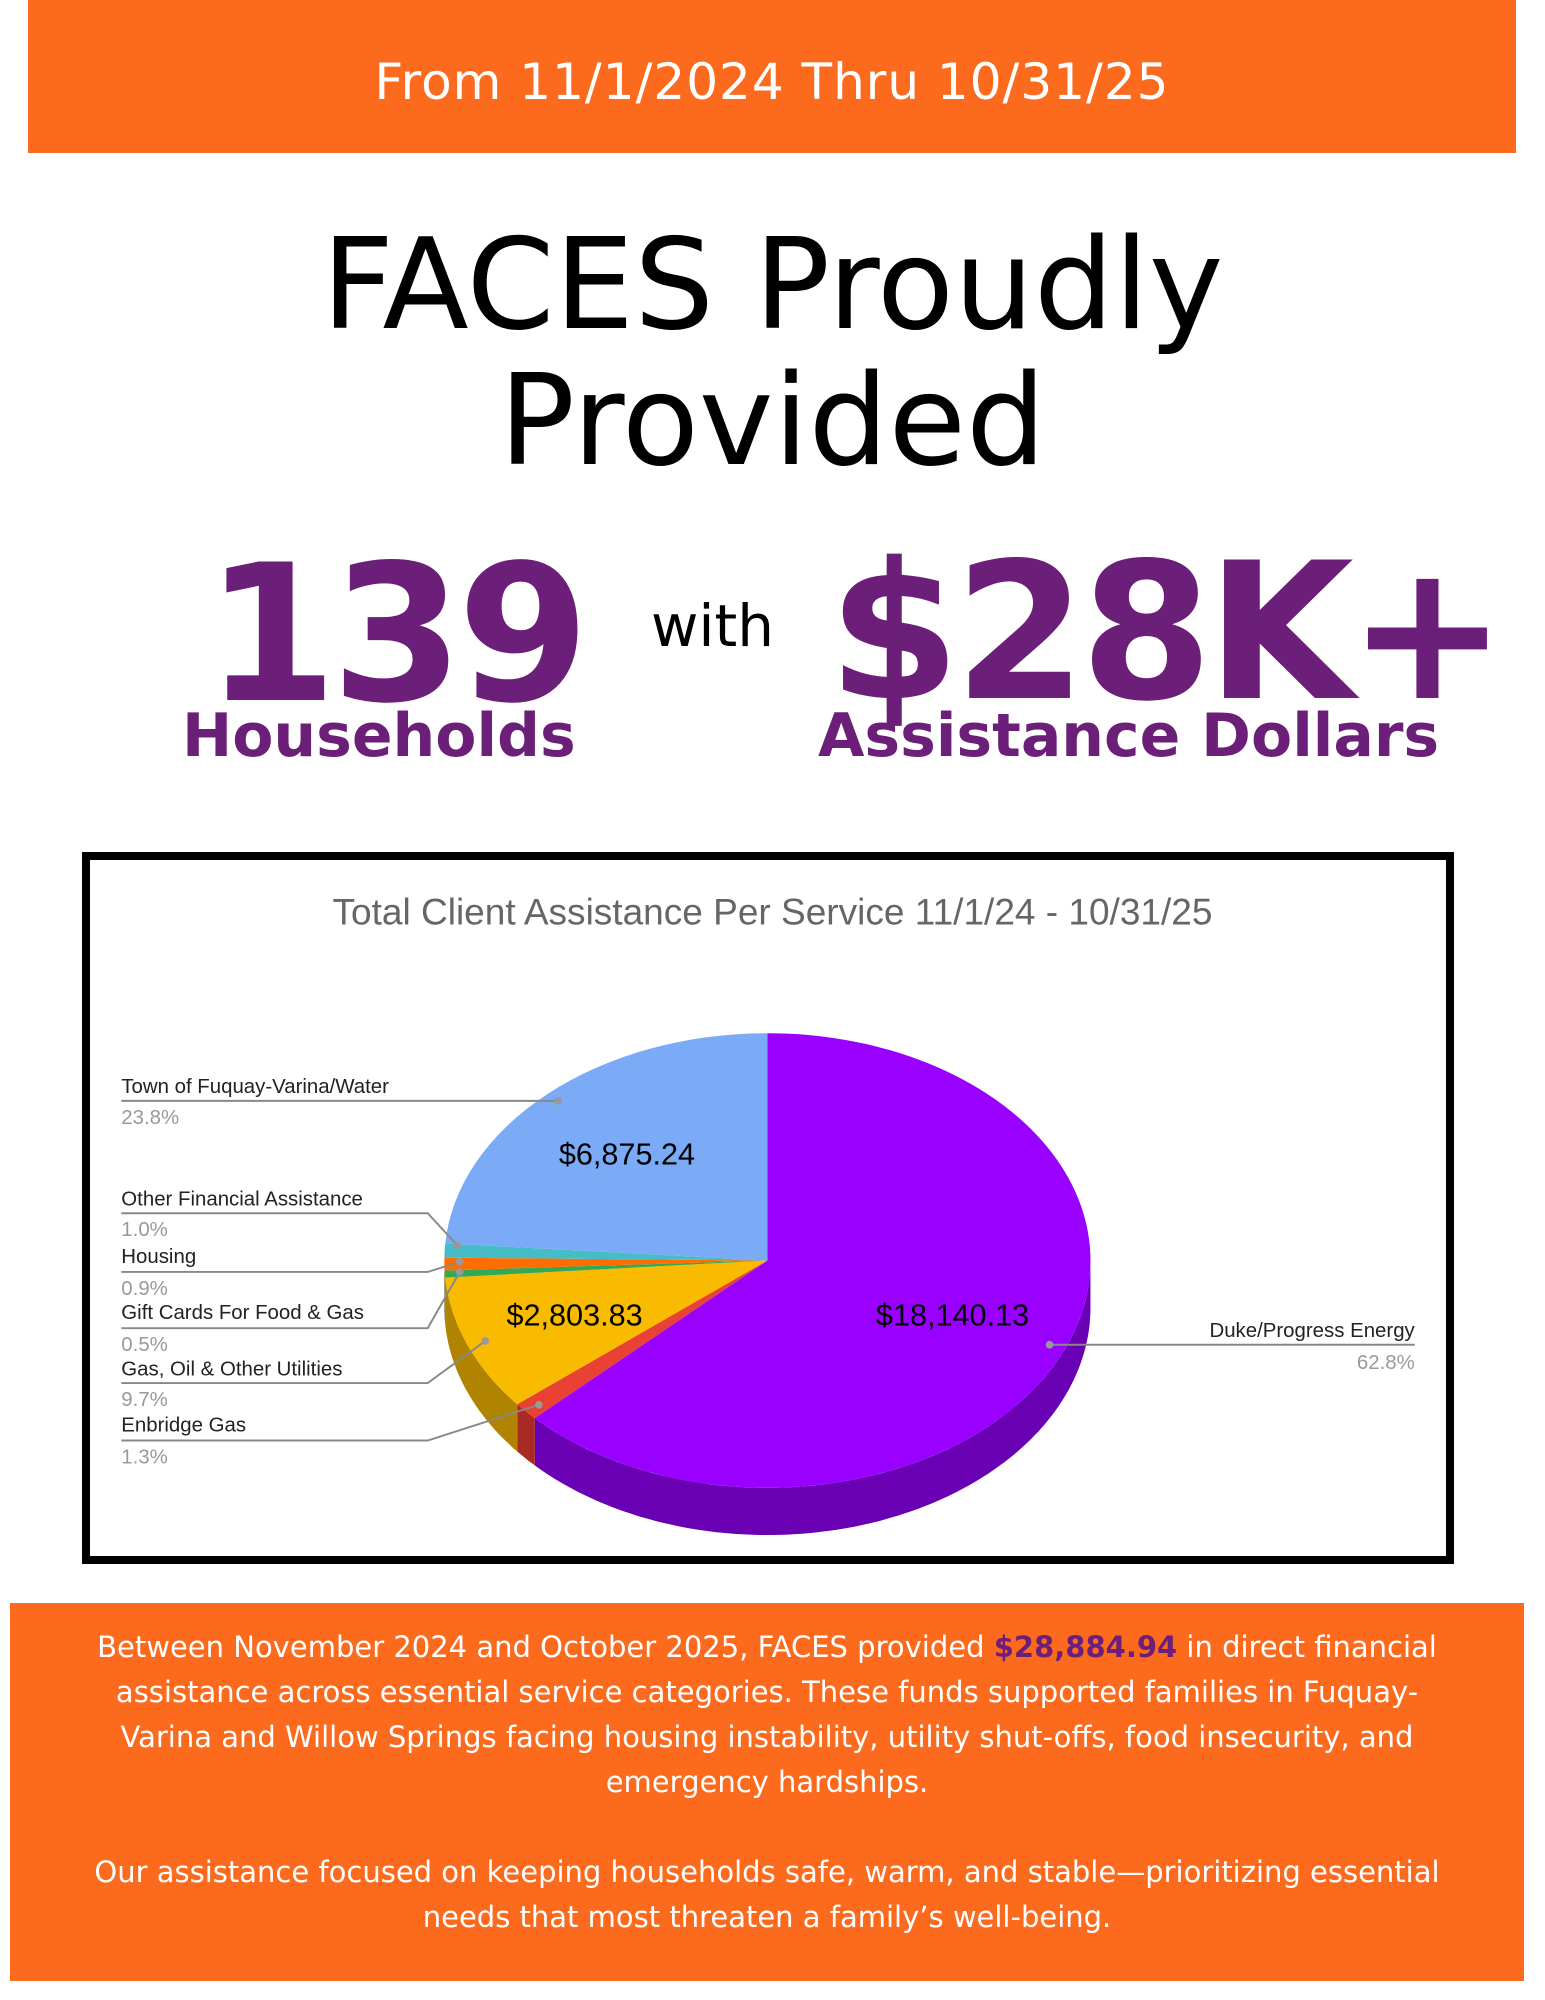 The height and width of the screenshot is (2000, 1545). I want to click on date-range-text: From 11/1/2024 Thru 10/31/25, so click(772, 81).